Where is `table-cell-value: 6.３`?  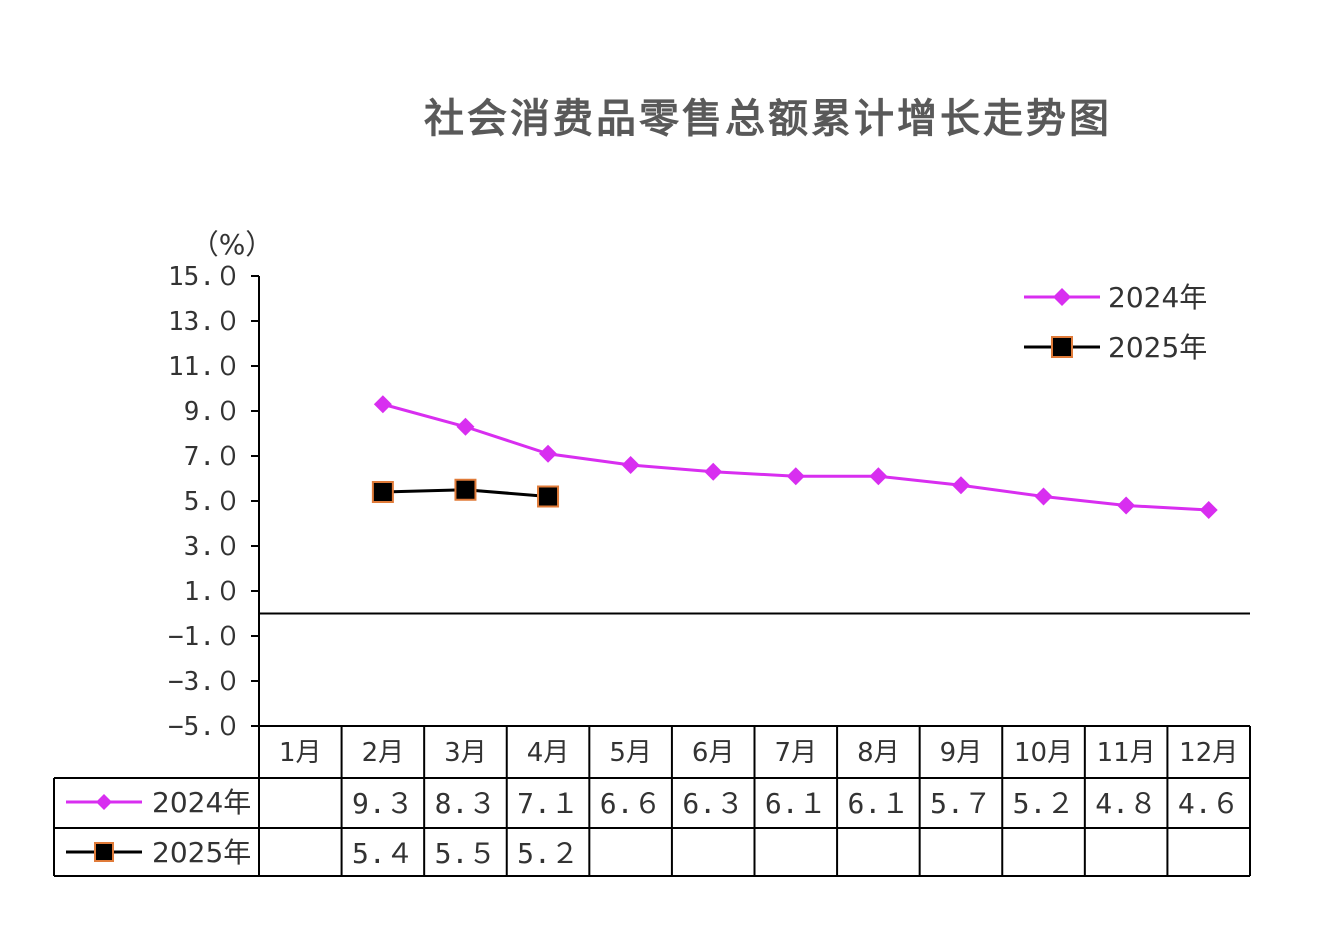
table-cell-value: 6.３ is located at coordinates (713, 803).